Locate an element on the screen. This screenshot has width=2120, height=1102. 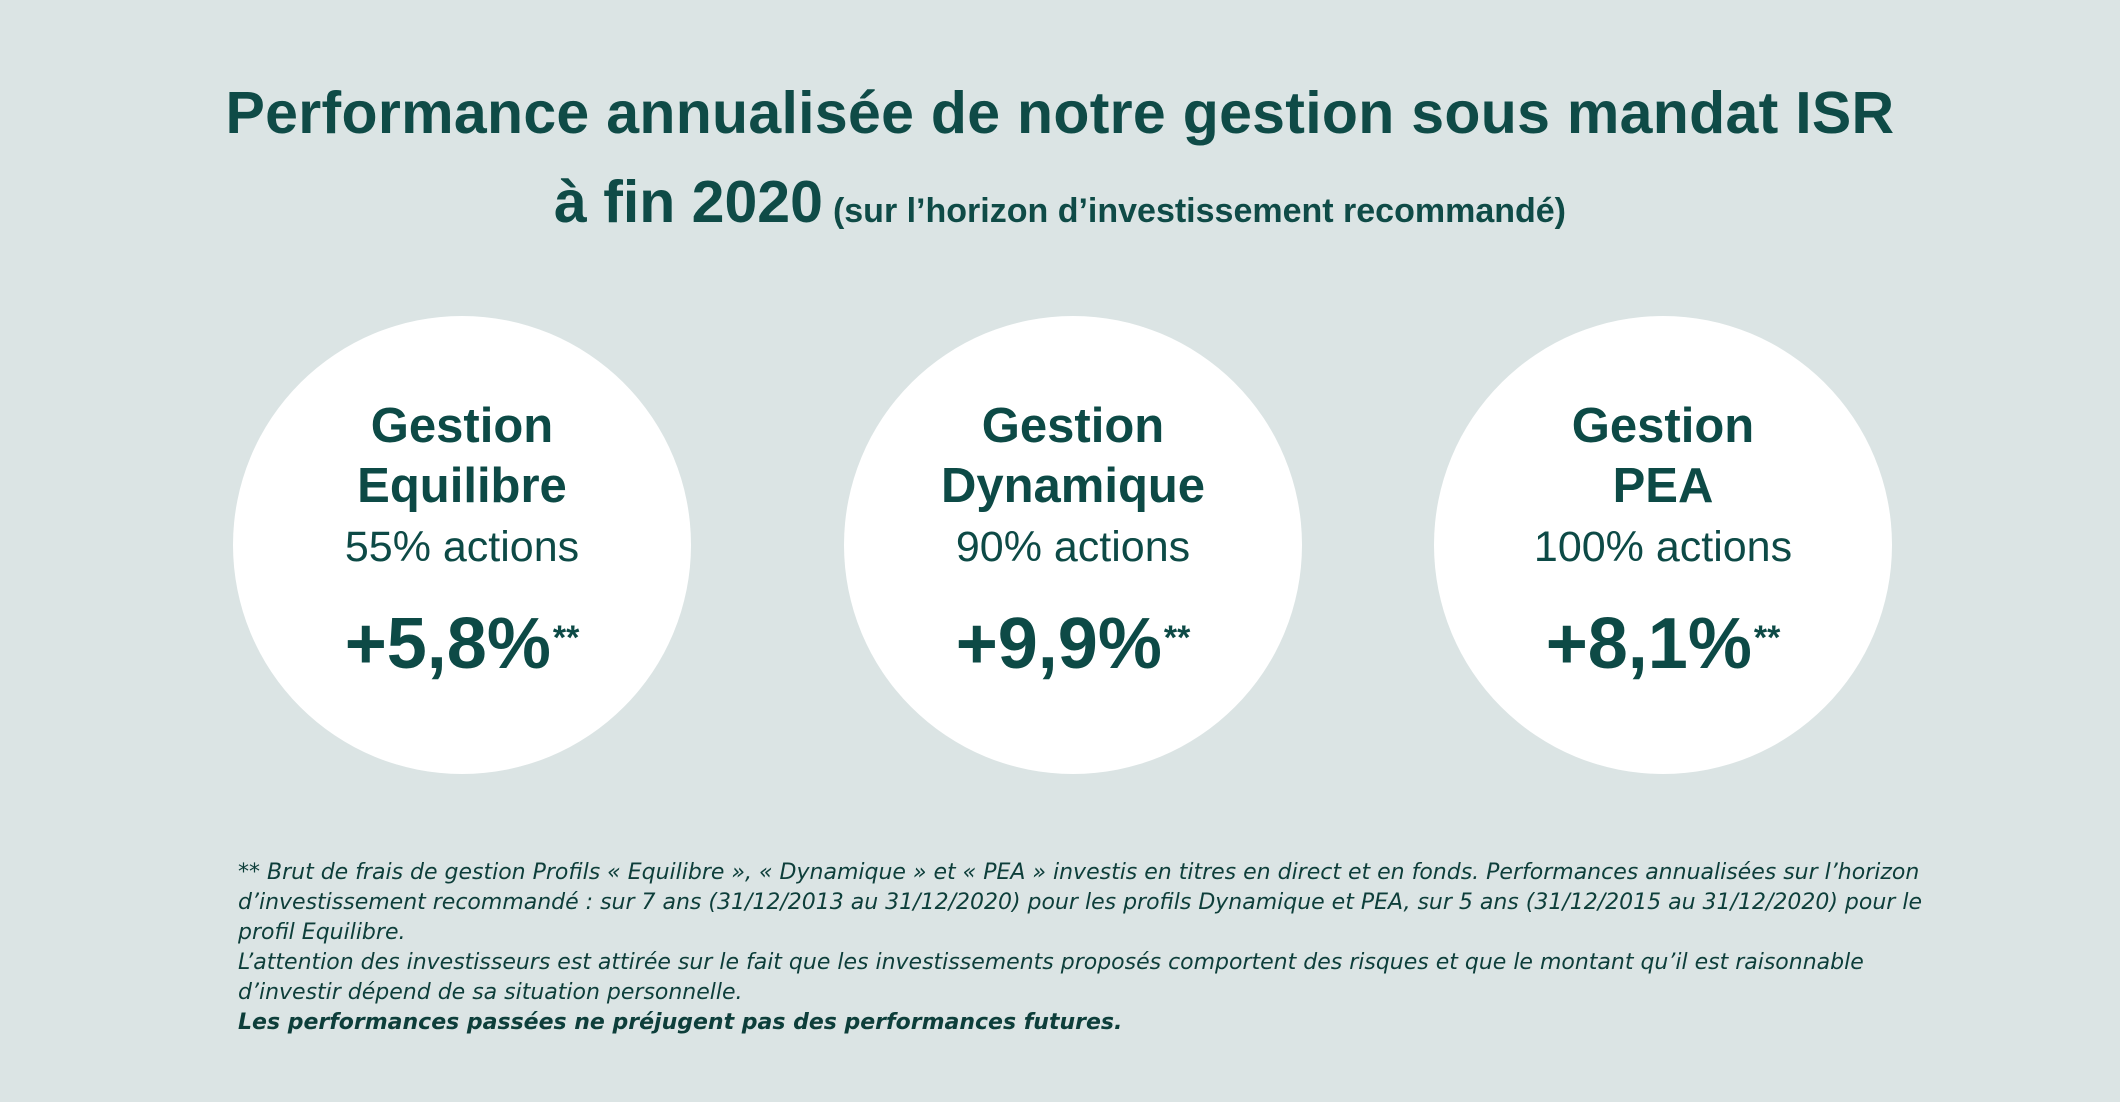
card-performance: +8,1%** is located at coordinates (1663, 644).